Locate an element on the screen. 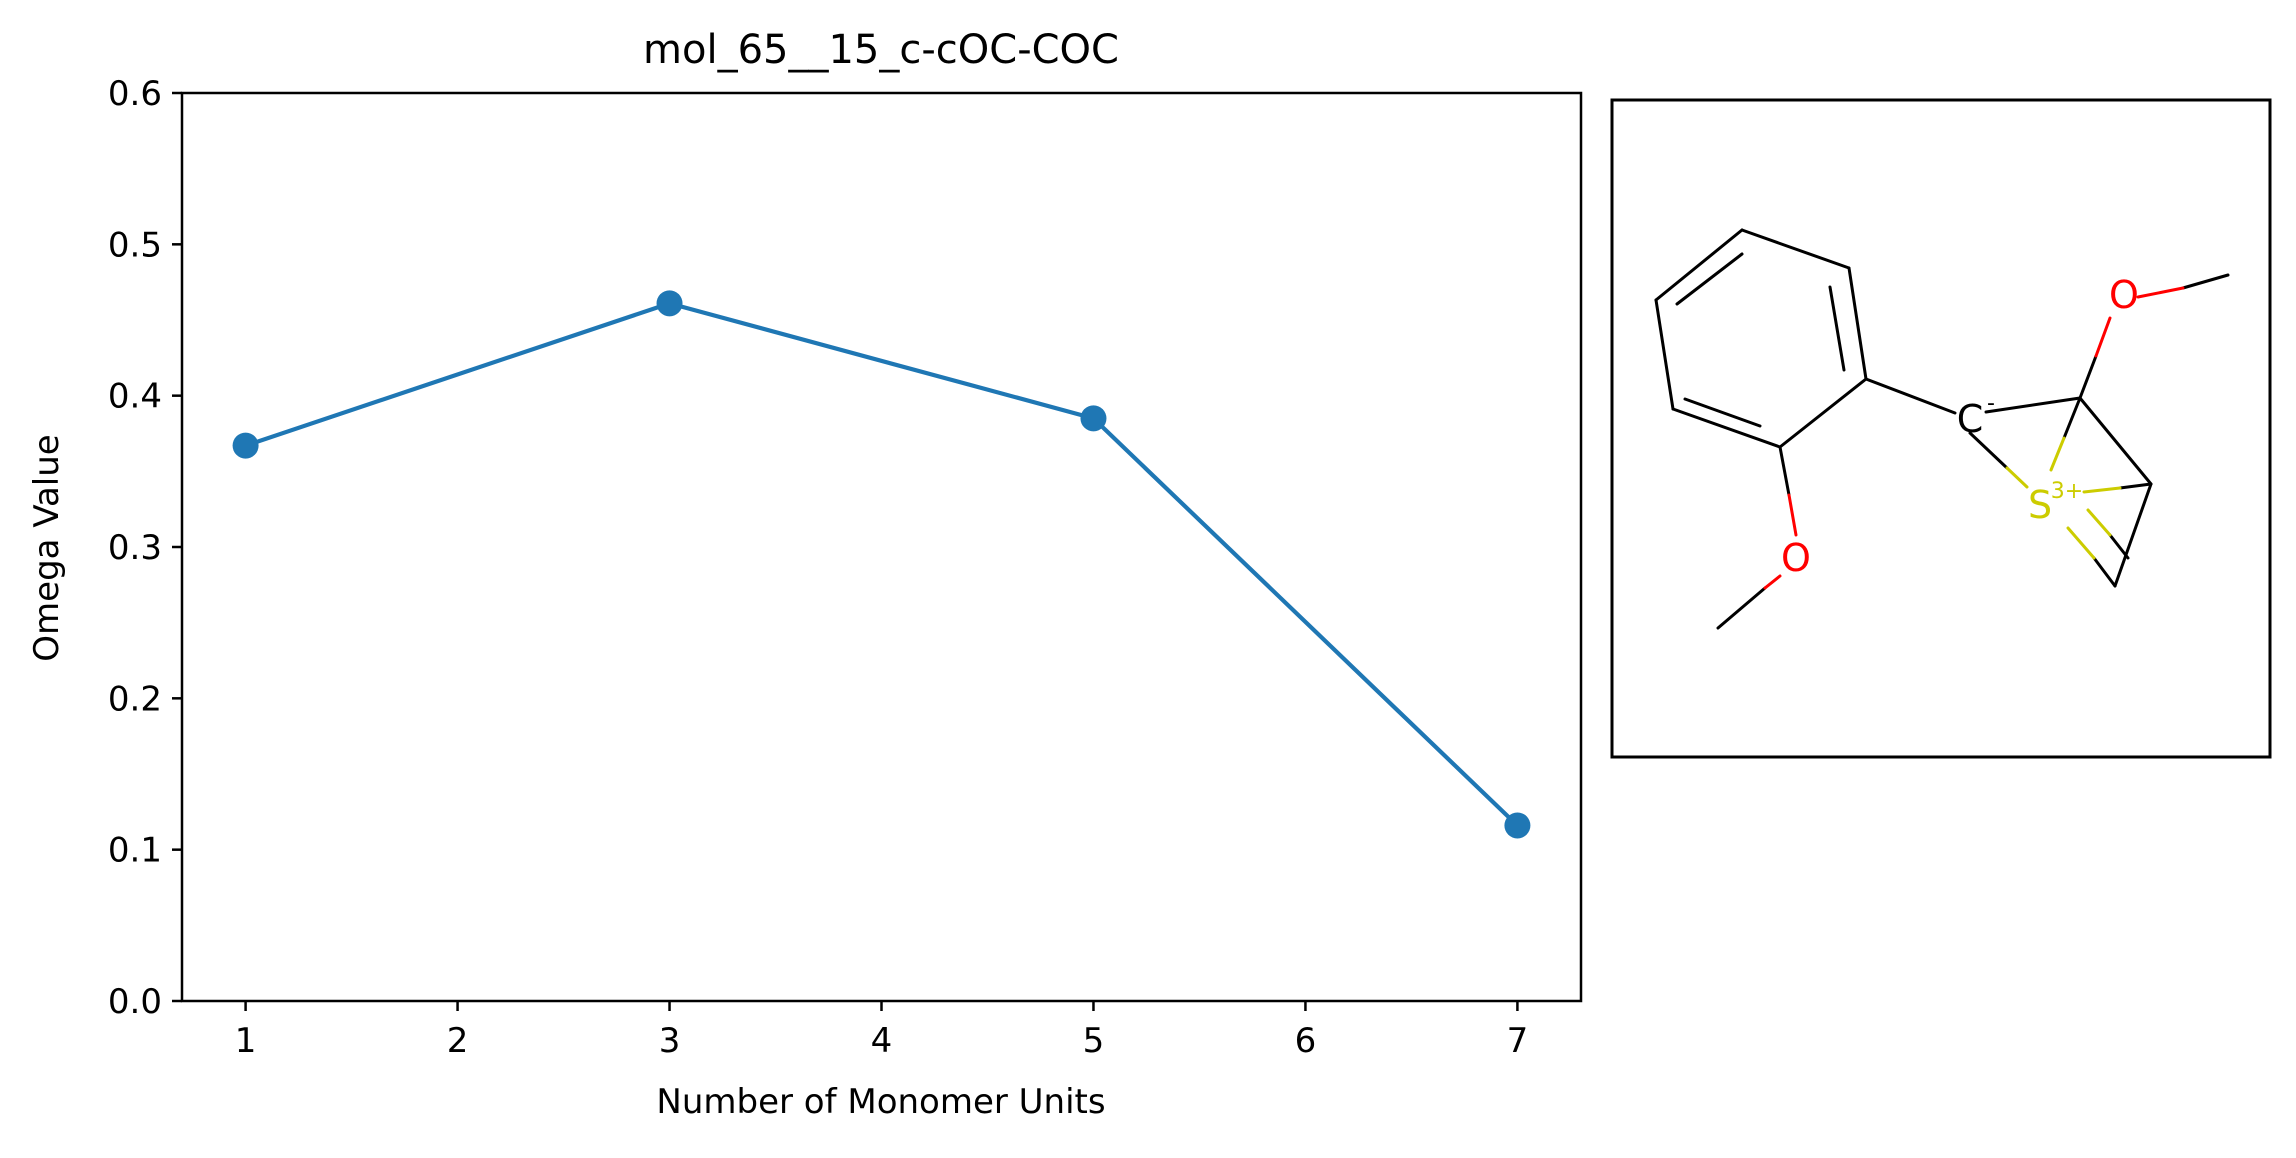 This screenshot has width=2296, height=1158. x-axis-label: Number of Monomer Units is located at coordinates (880, 1102).